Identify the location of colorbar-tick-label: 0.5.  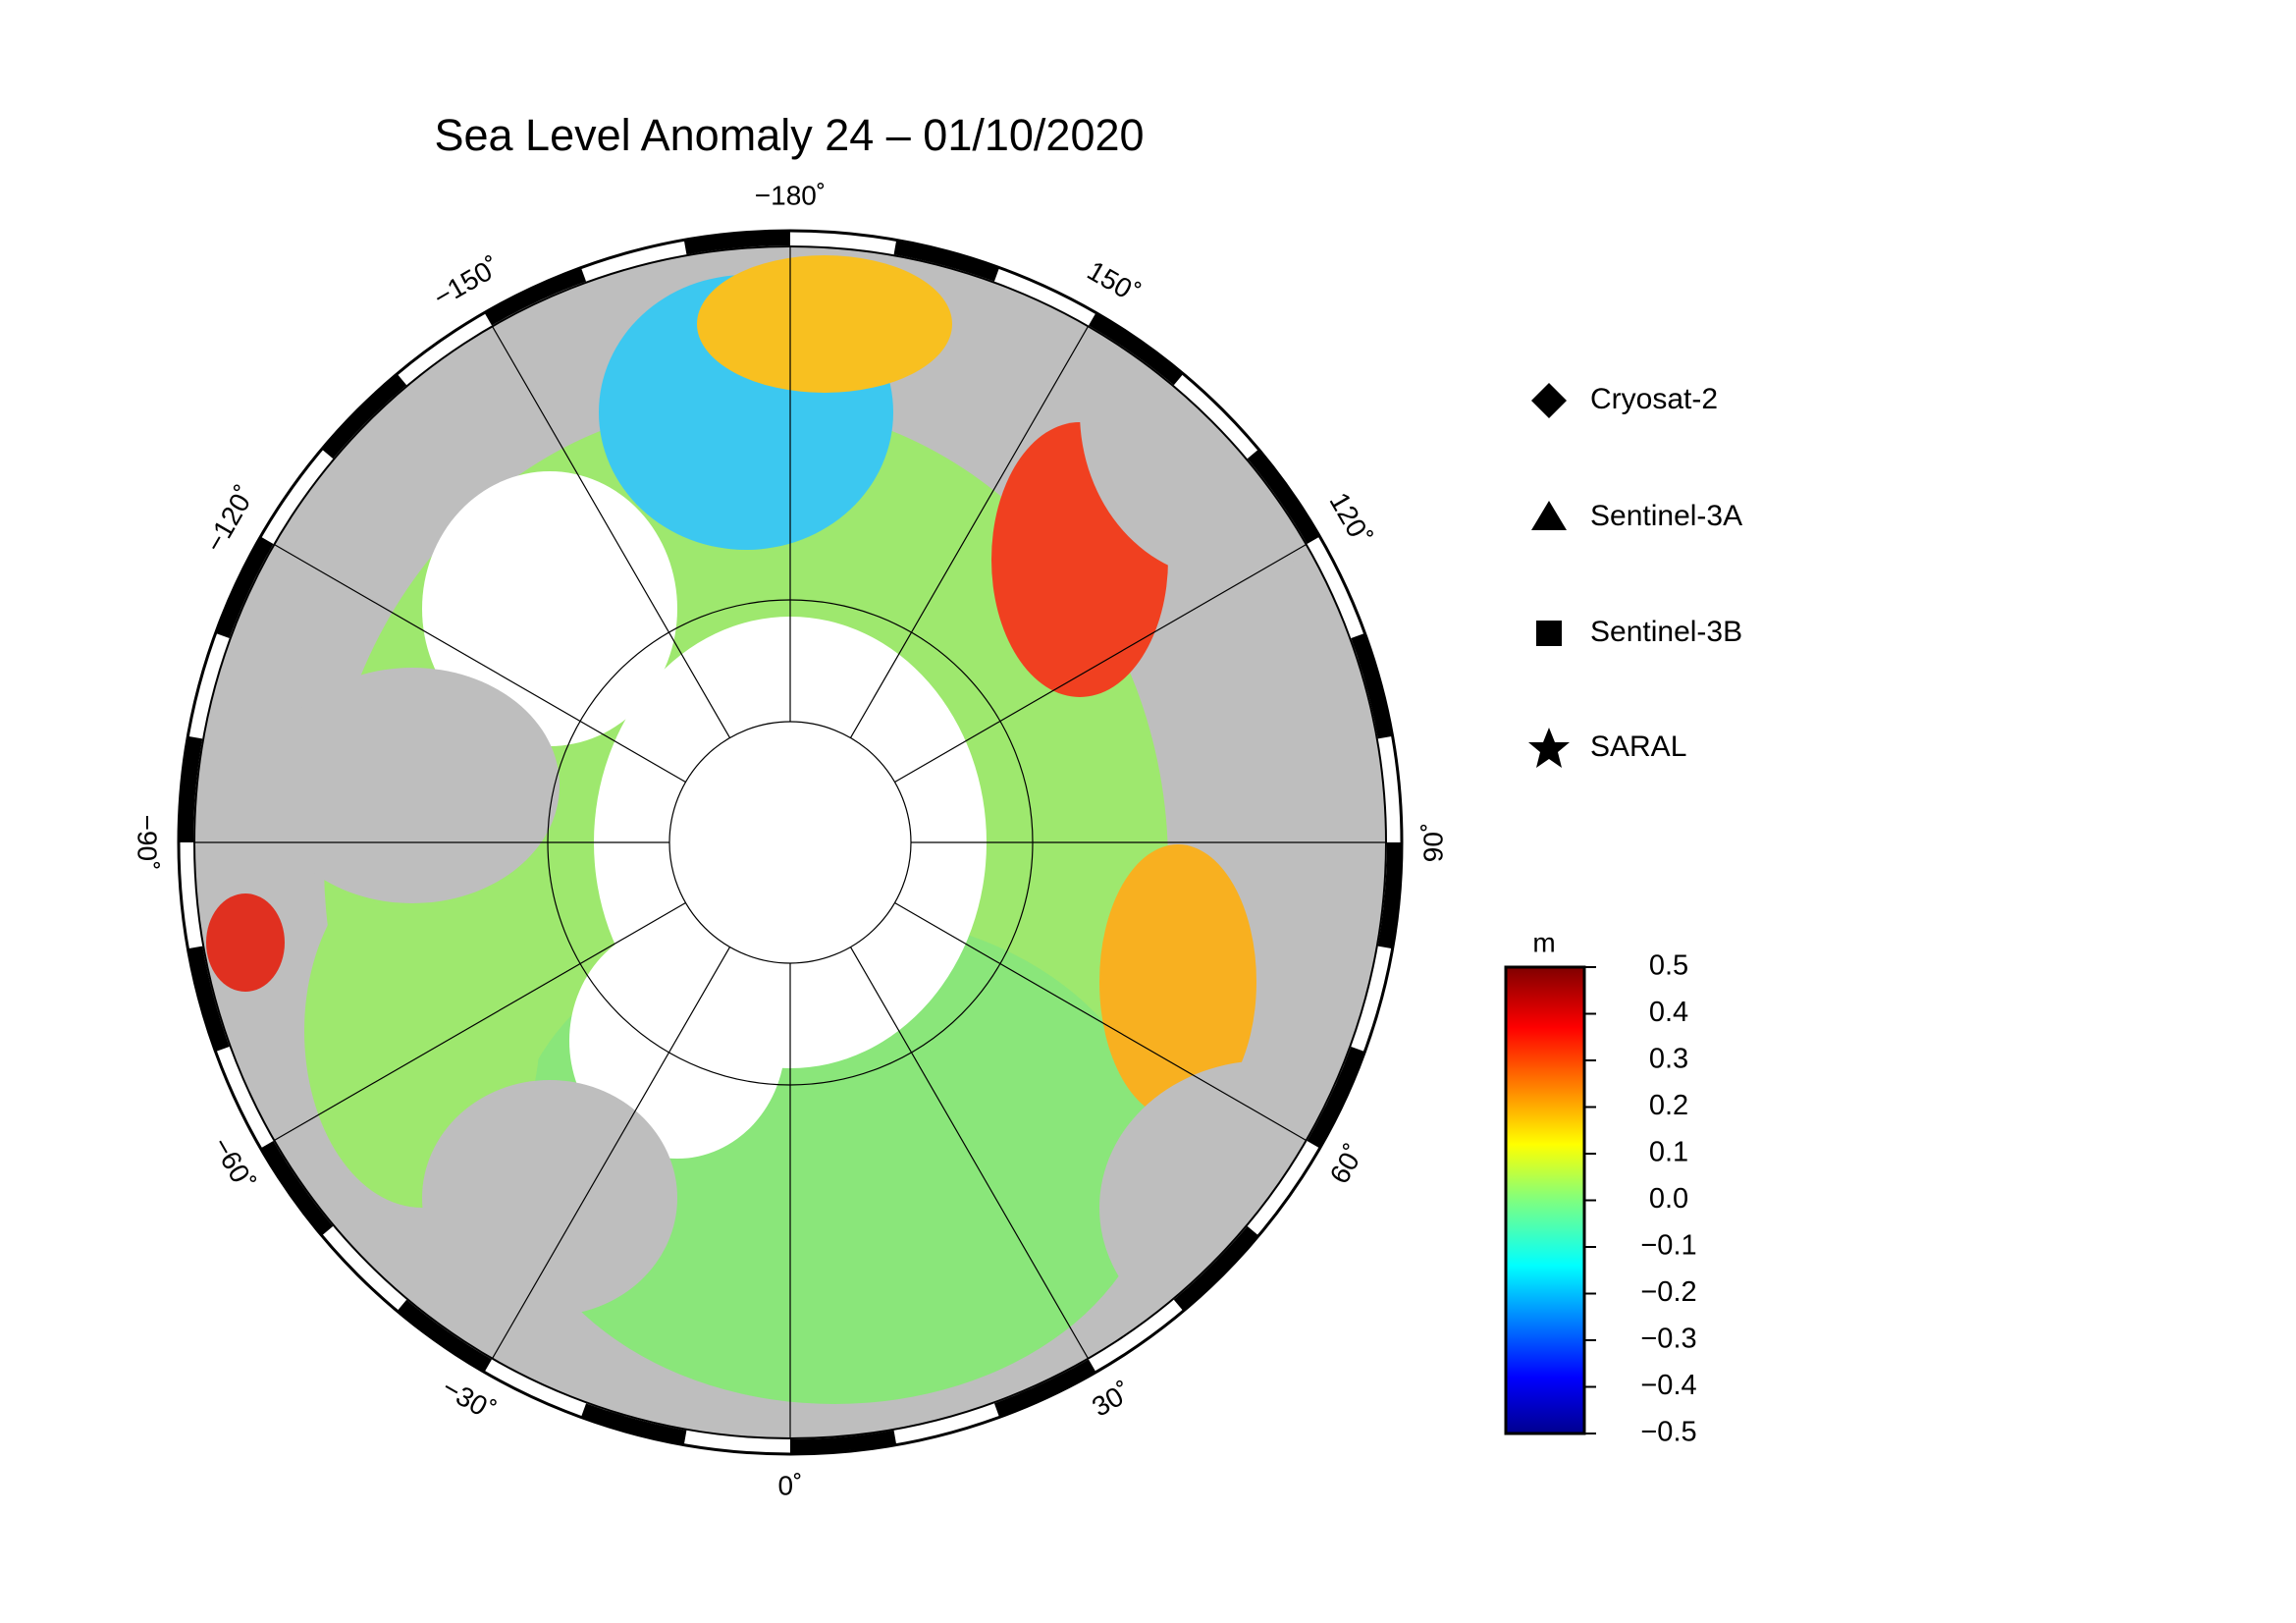
(1668, 966).